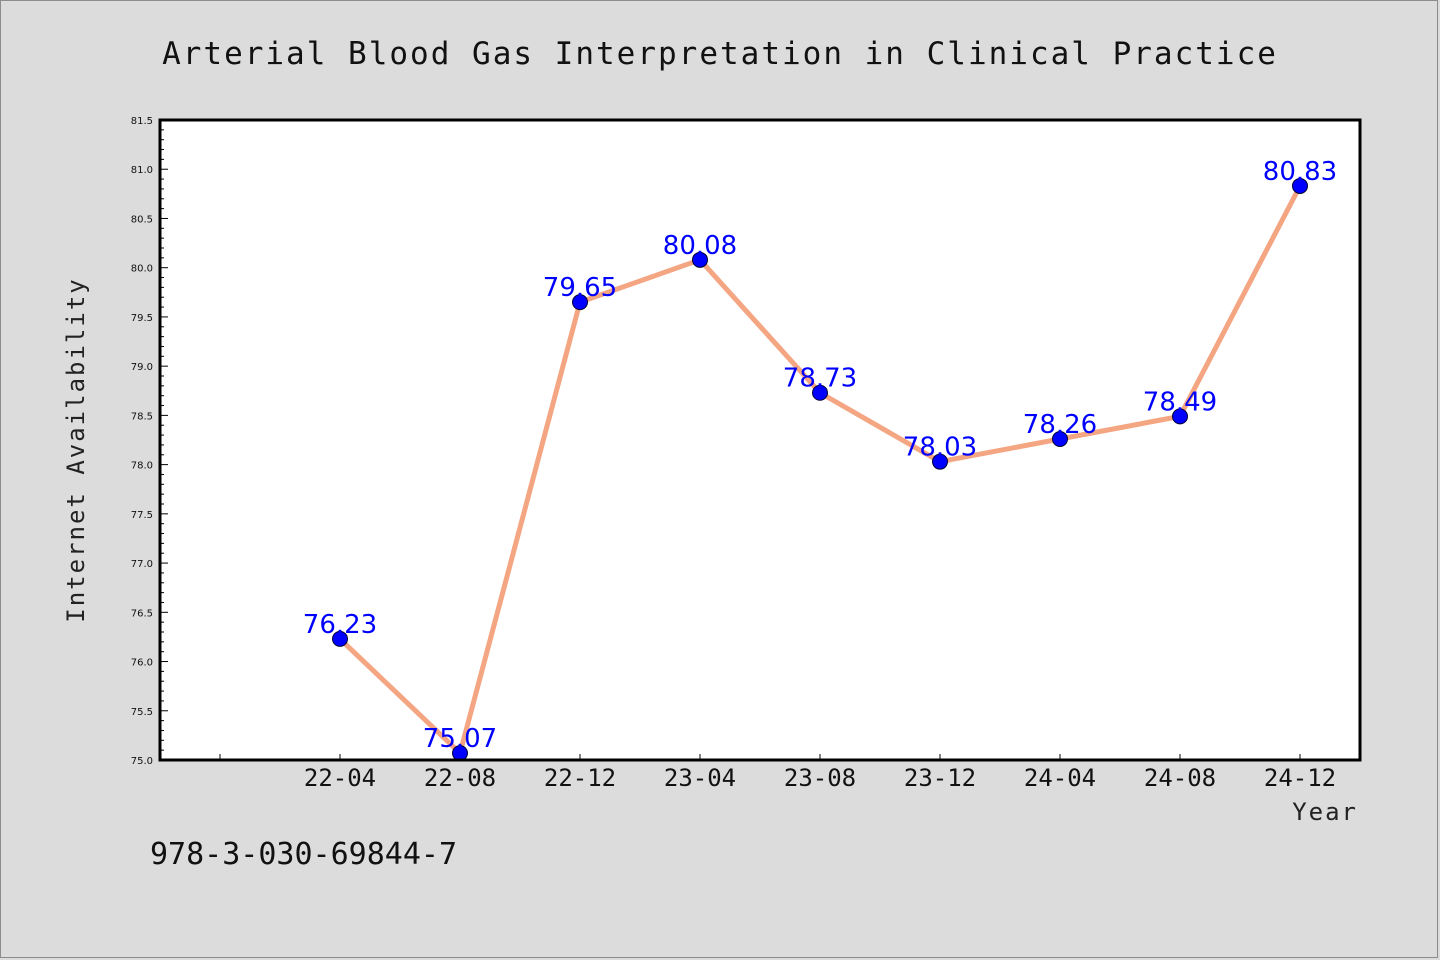 Image resolution: width=1440 pixels, height=960 pixels. I want to click on data-point-label: 78.49, so click(1180, 402).